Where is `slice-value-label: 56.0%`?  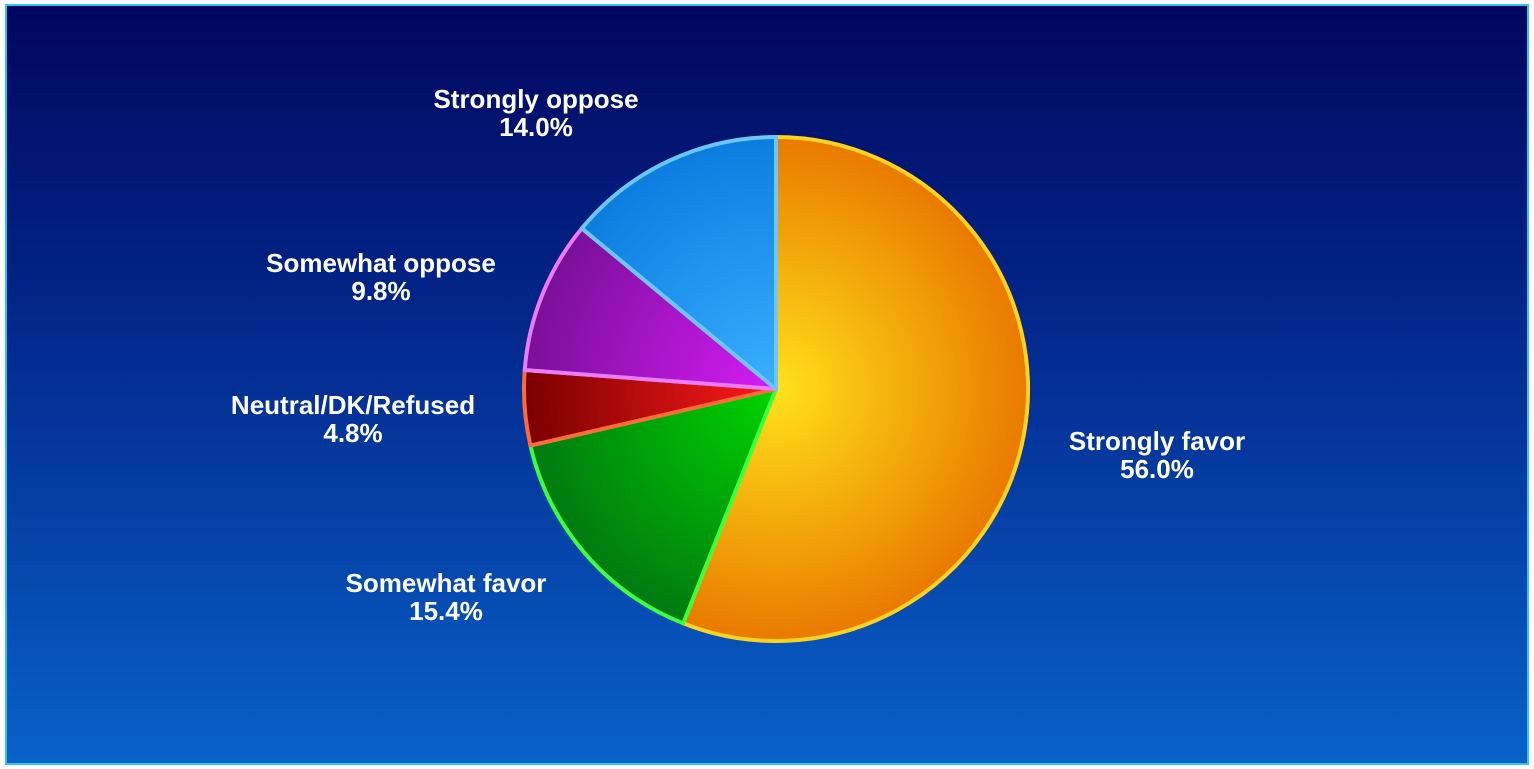
slice-value-label: 56.0% is located at coordinates (1157, 469).